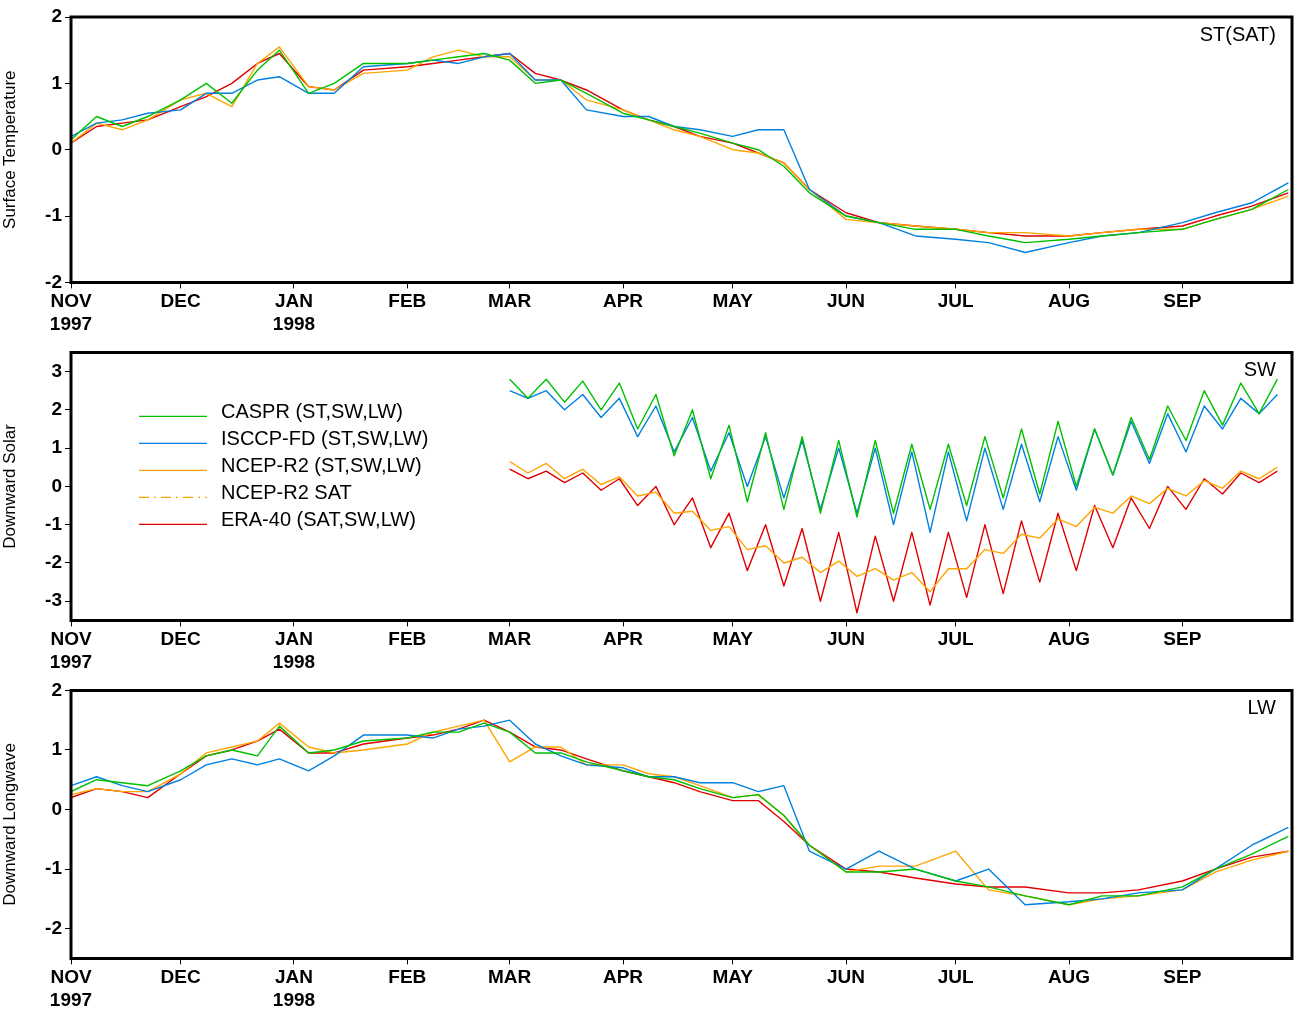 The height and width of the screenshot is (1014, 1294). I want to click on legend-label: ISCCP-FD (ST,SW,LW), so click(325, 437).